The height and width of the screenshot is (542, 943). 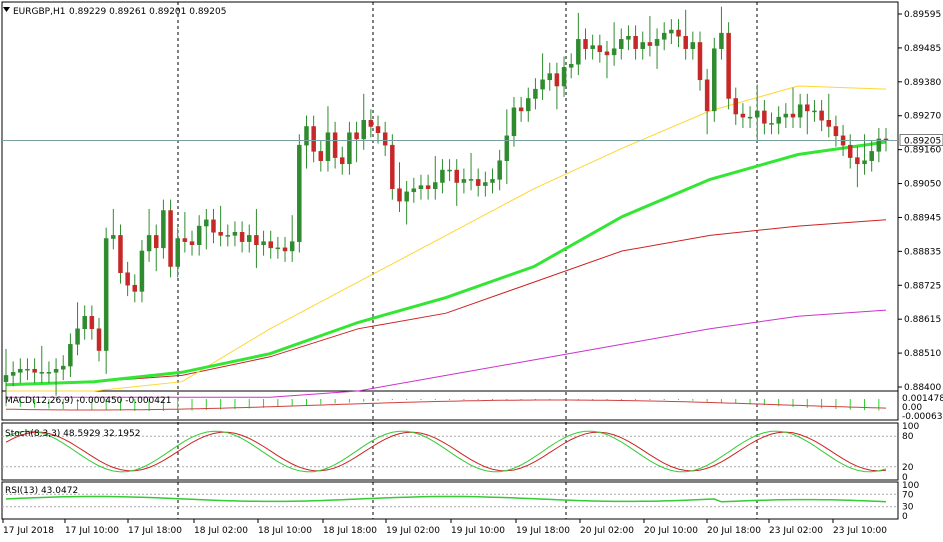 I want to click on x-tick-label: 19 Jul 10:00, so click(x=478, y=531).